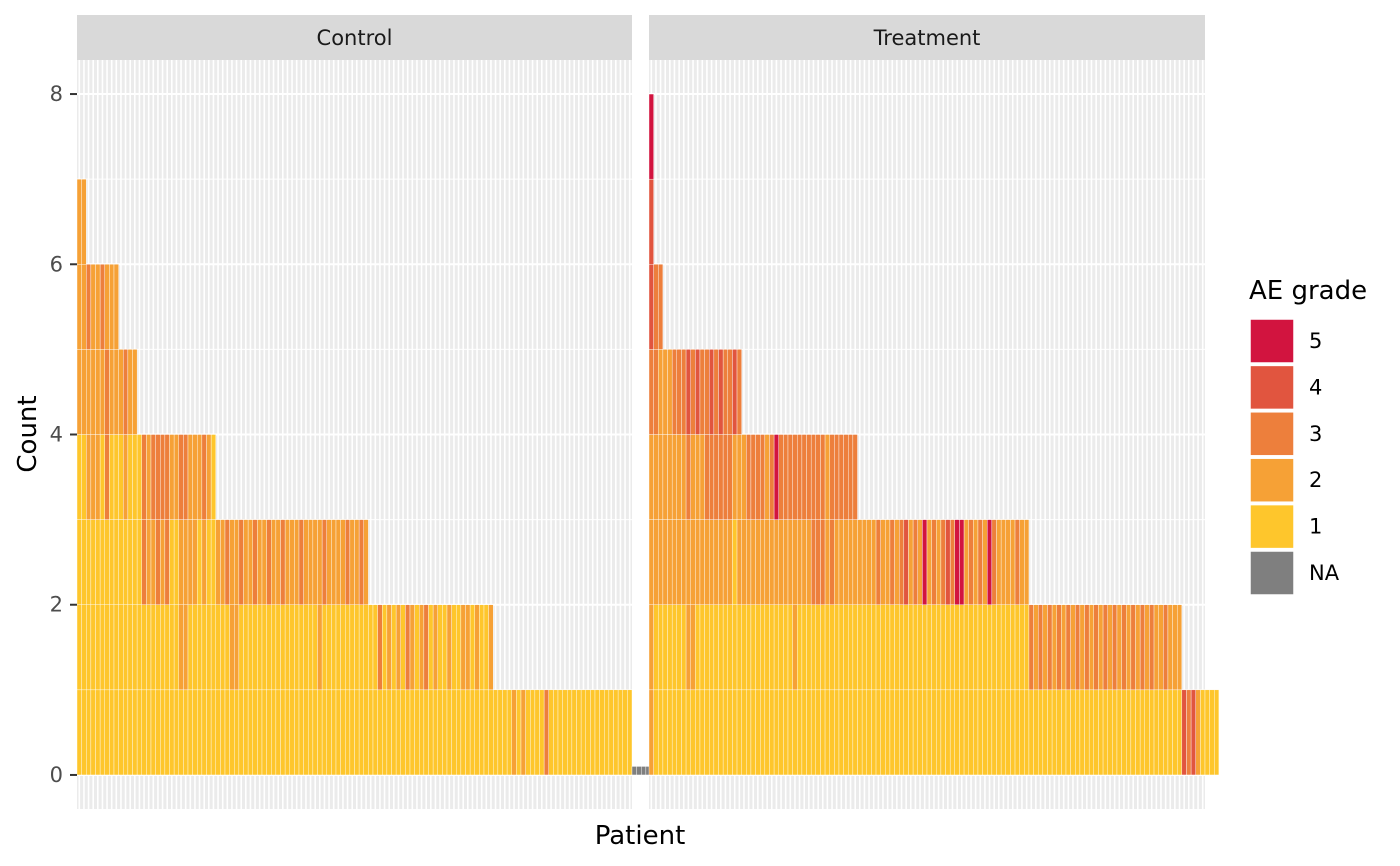 The image size is (1400, 866). I want to click on legend-title: AE grade, so click(1308, 291).